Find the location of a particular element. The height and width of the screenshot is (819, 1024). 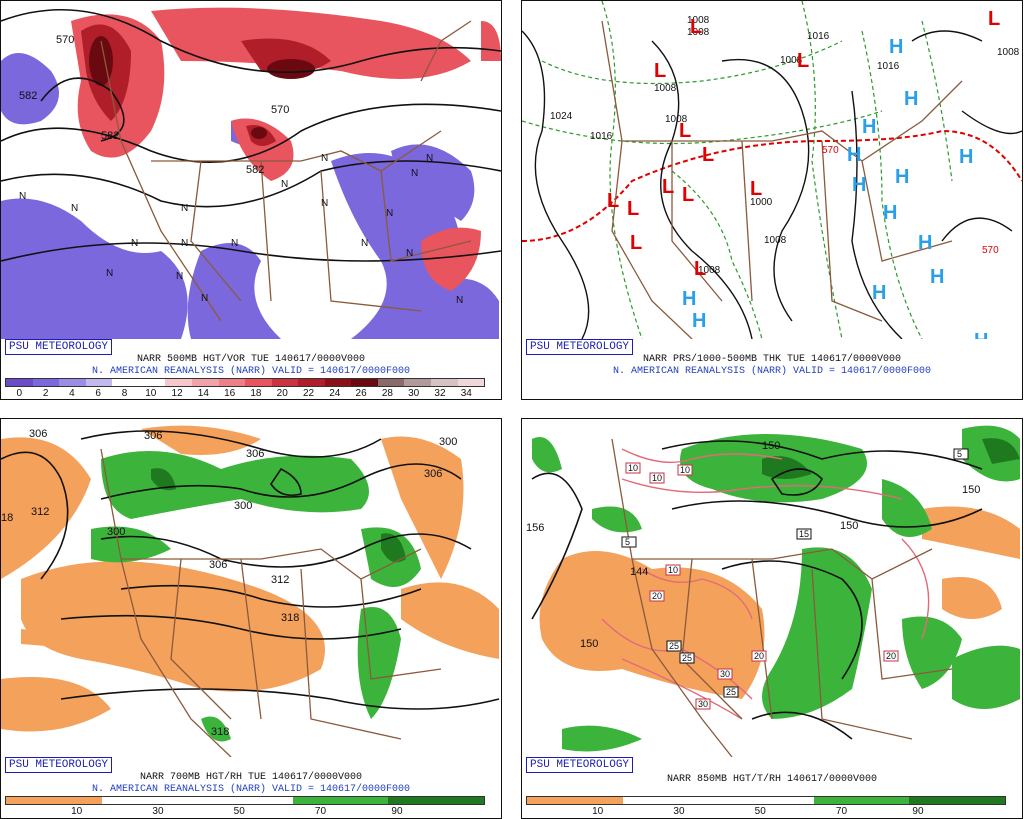

cbar-tick: 2 is located at coordinates (45, 393).